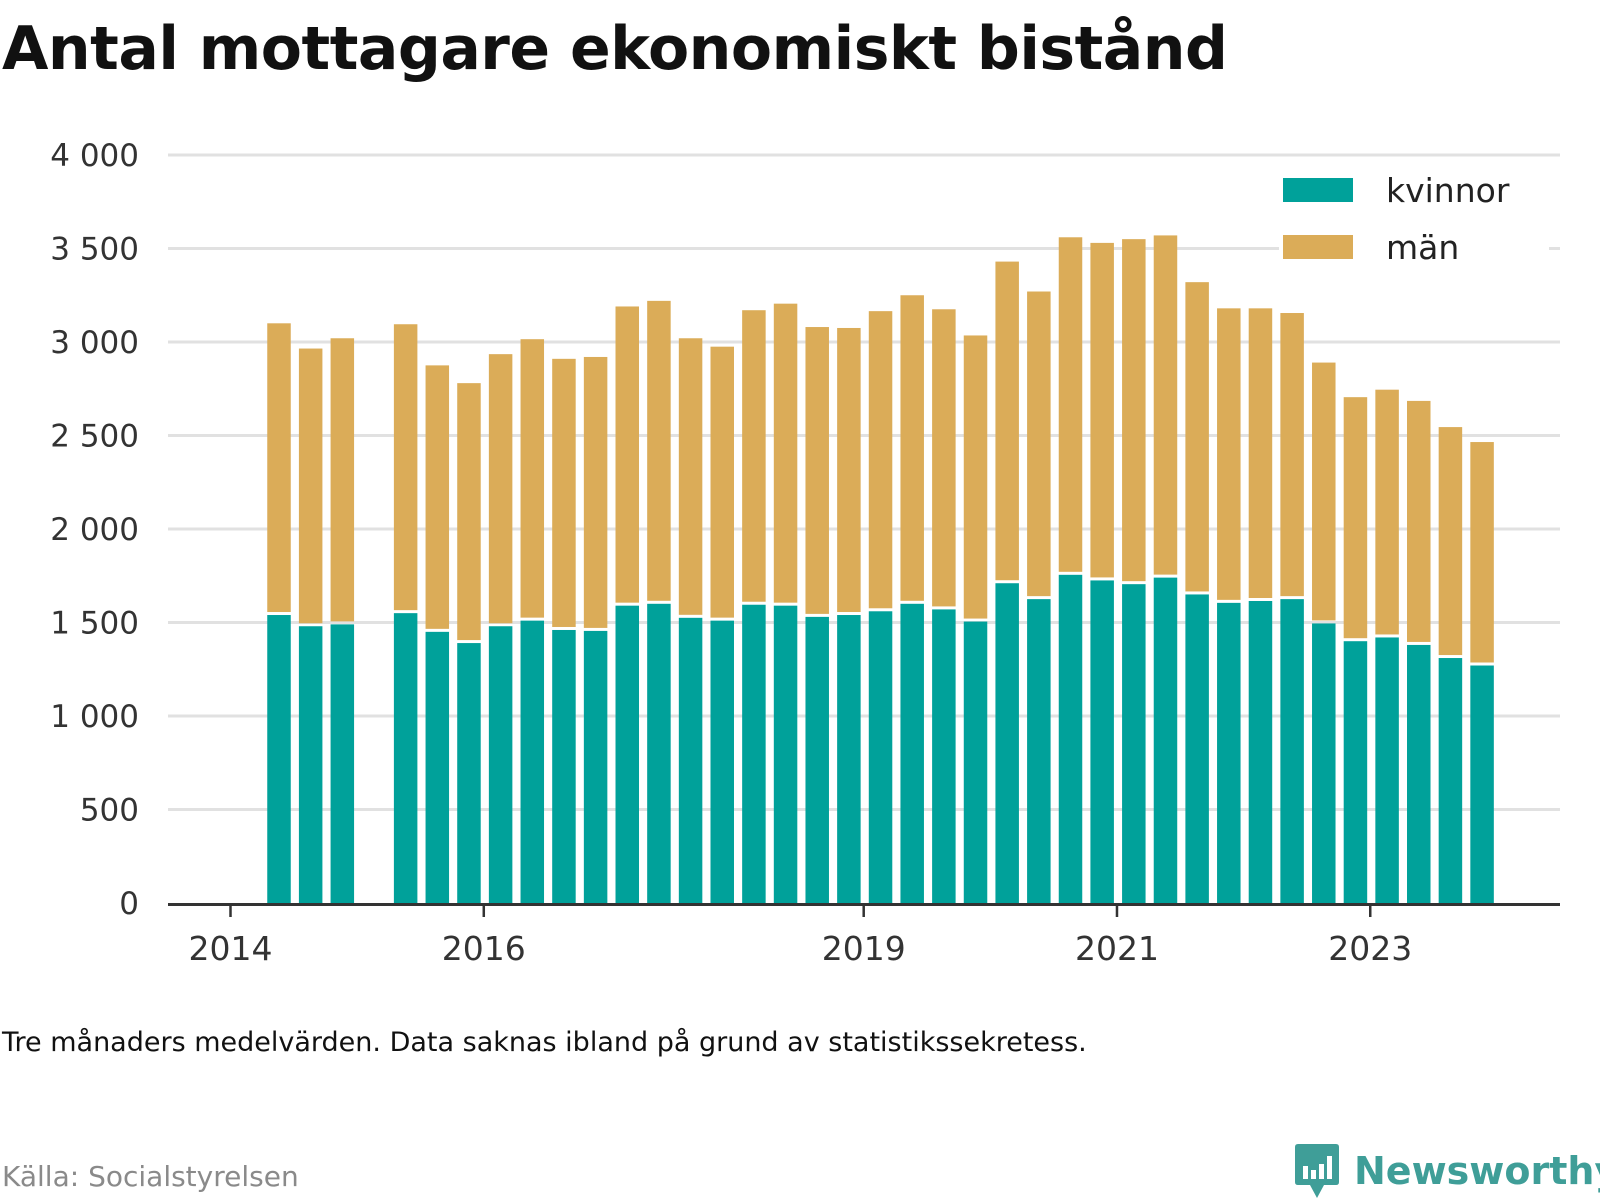  I want to click on x-axis: 2014 2016 2019 2021 2023, so click(864, 935).